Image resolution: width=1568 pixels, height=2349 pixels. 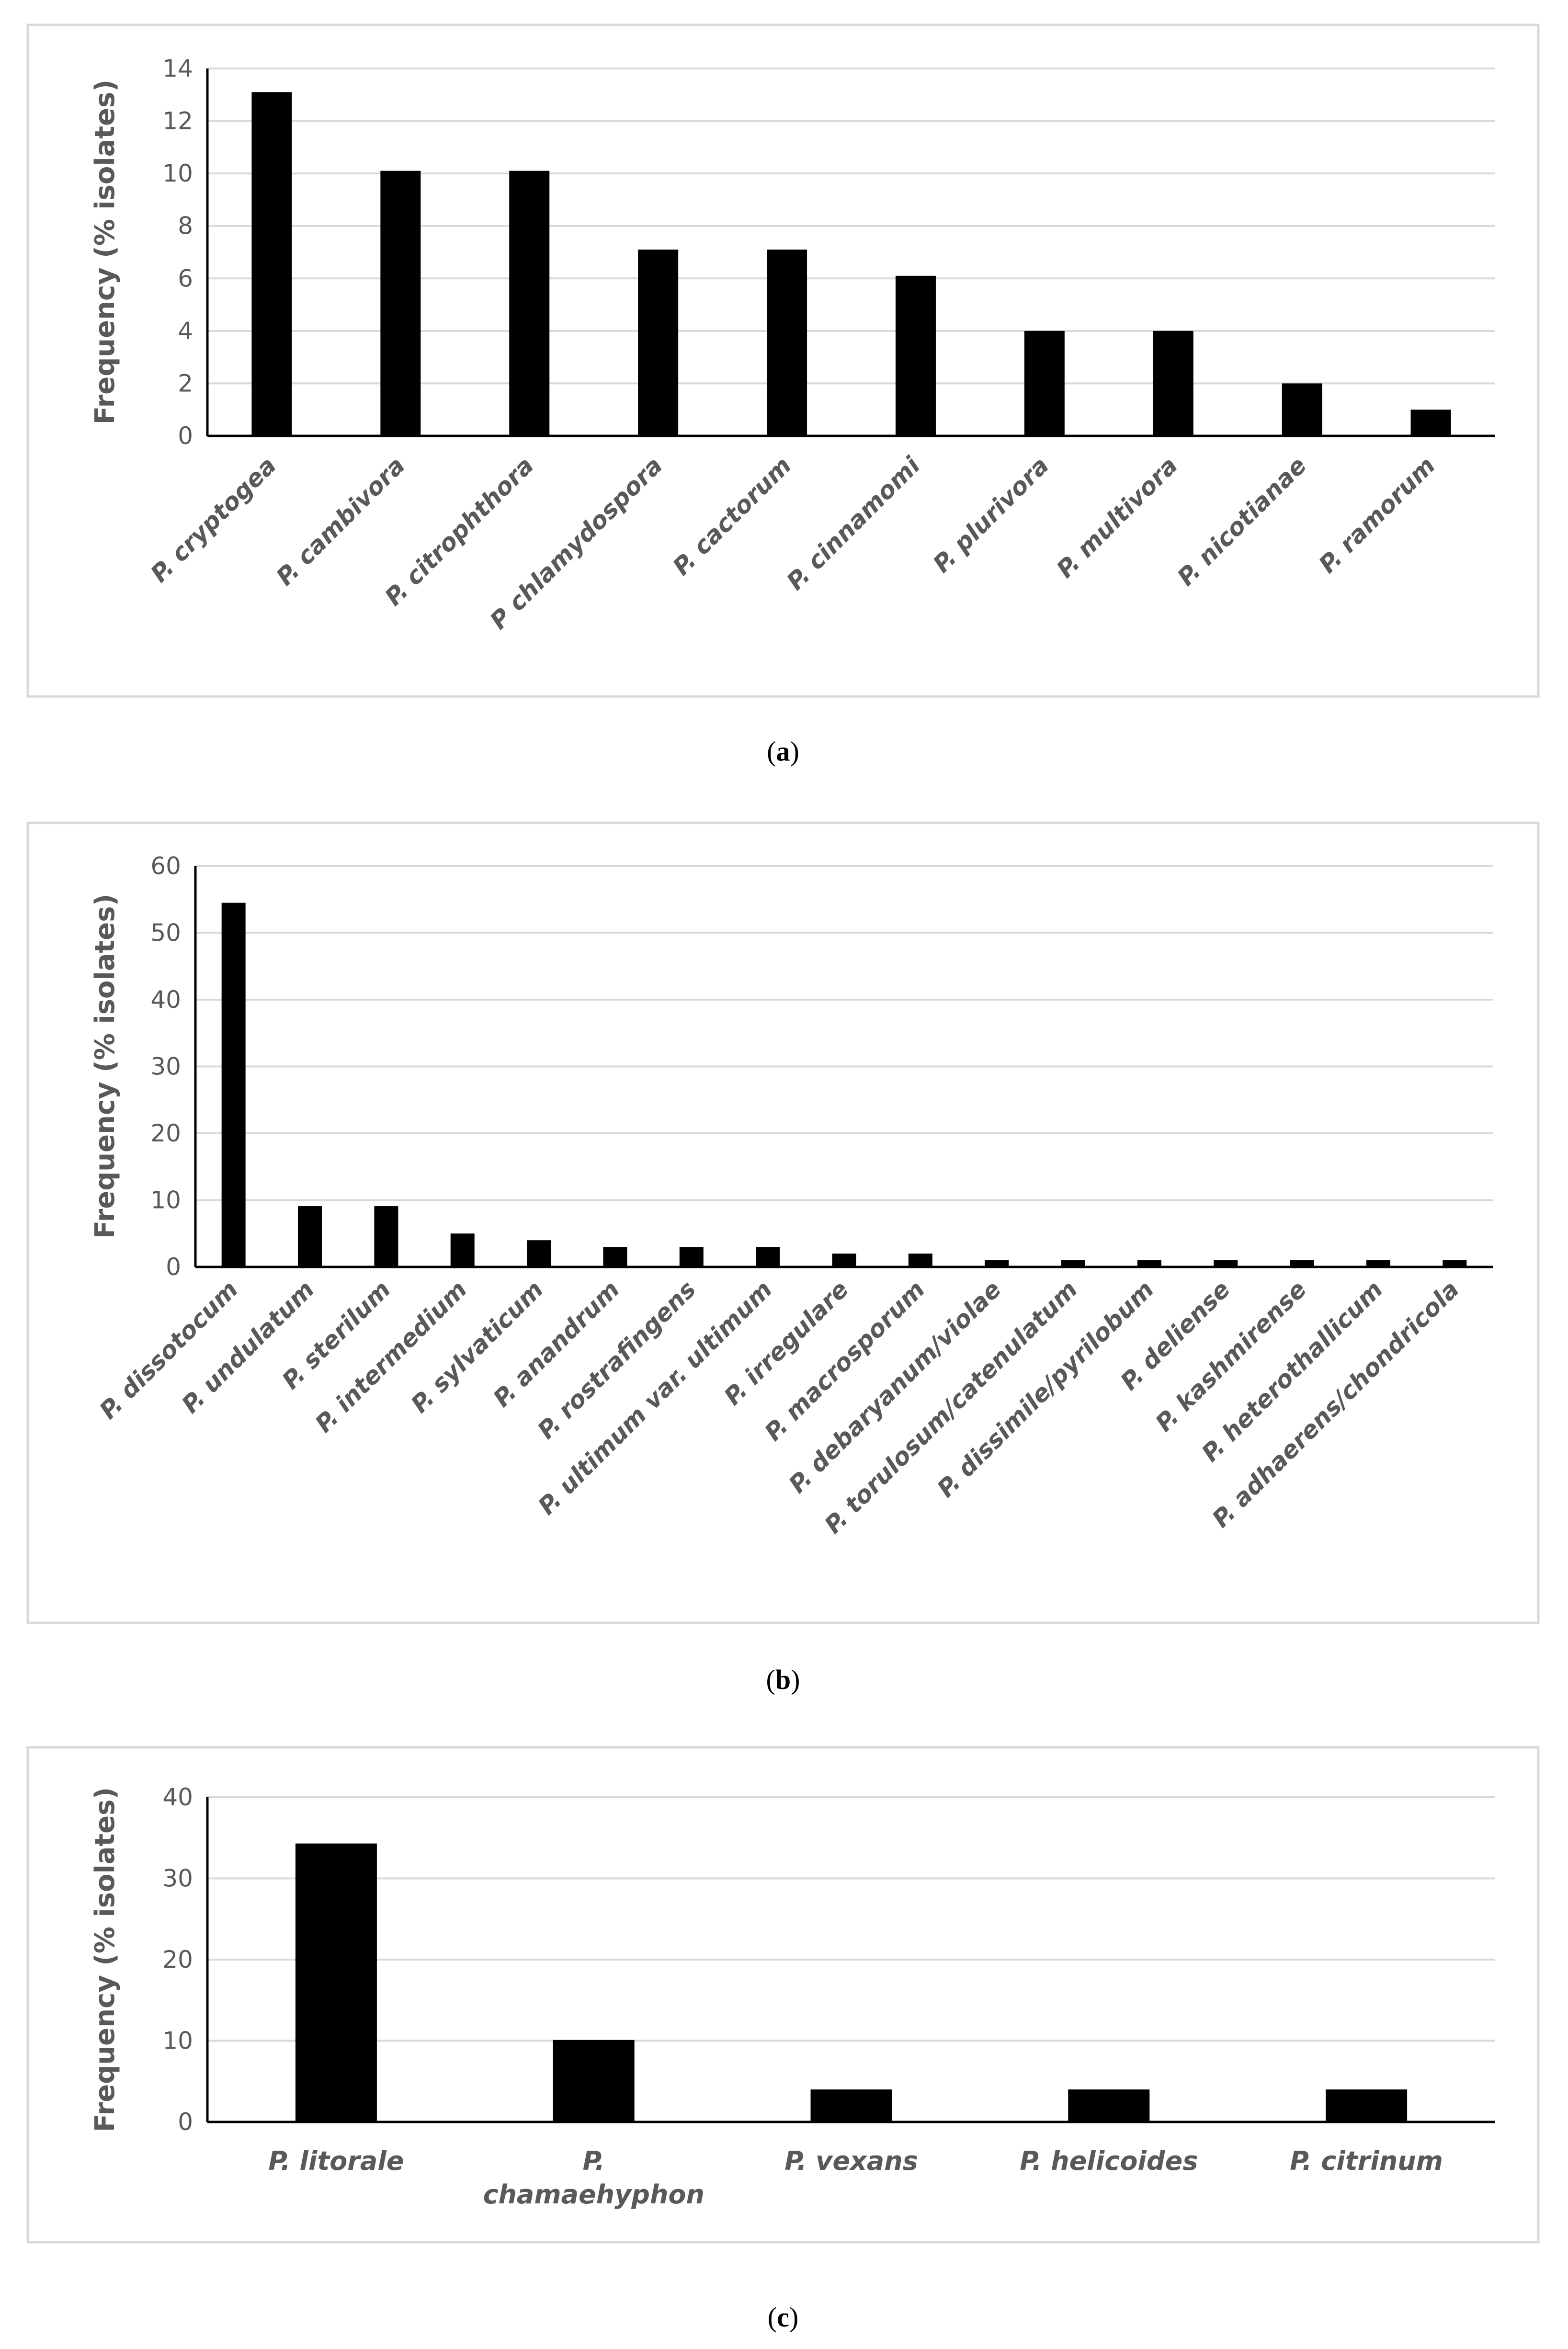 What do you see at coordinates (783, 752) in the screenshot?
I see `panel-caption-a: (a)` at bounding box center [783, 752].